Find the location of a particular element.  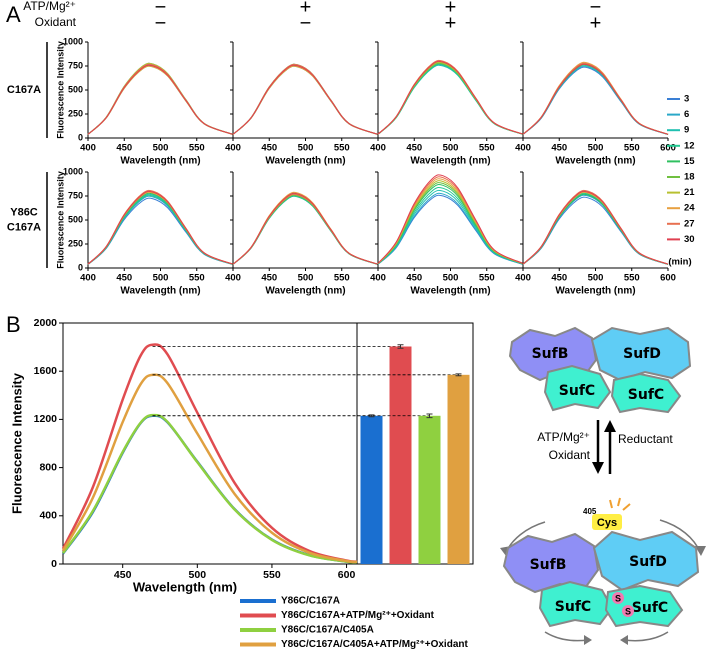

sufd-label: SufD is located at coordinates (648, 562).